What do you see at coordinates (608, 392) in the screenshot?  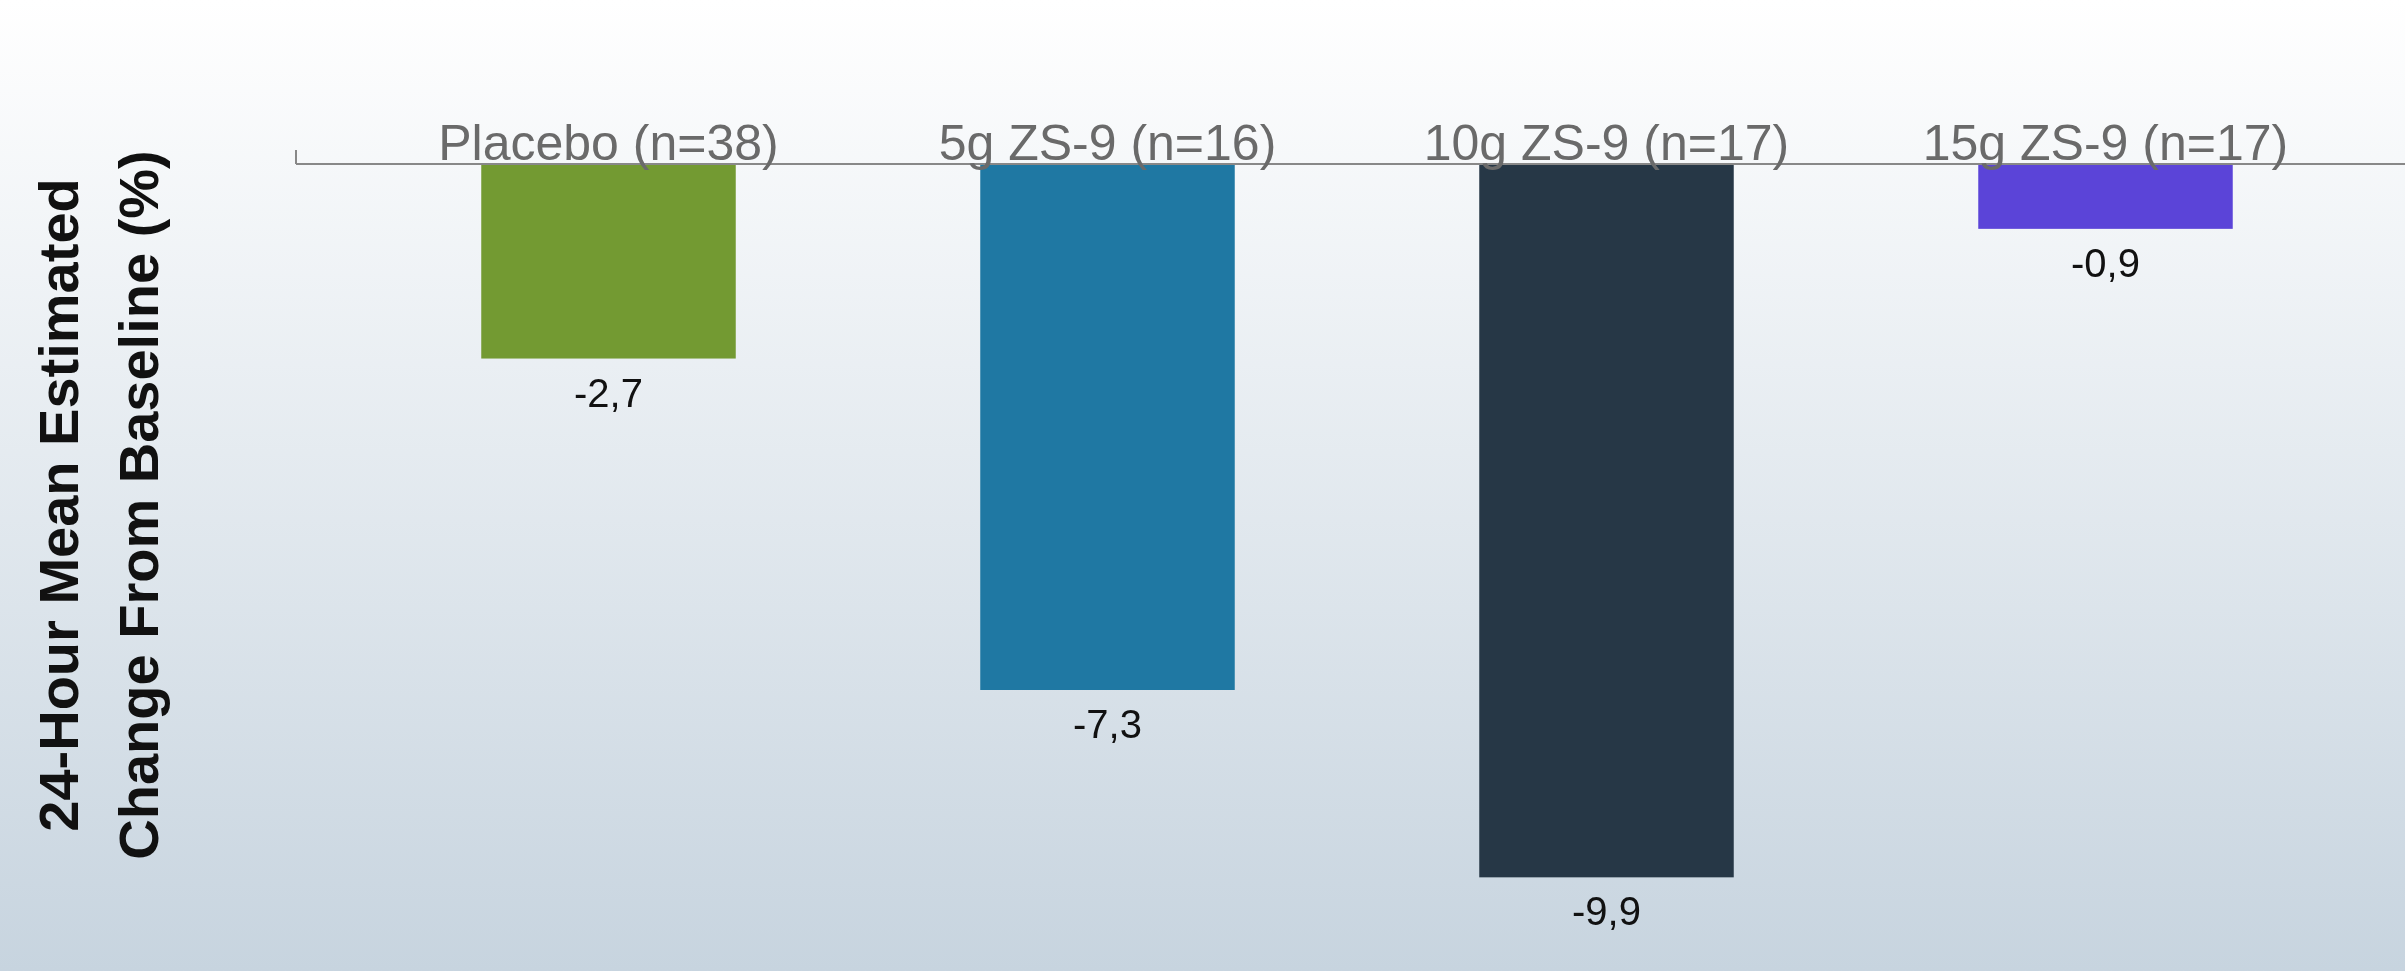 I see `data-label: -2,7` at bounding box center [608, 392].